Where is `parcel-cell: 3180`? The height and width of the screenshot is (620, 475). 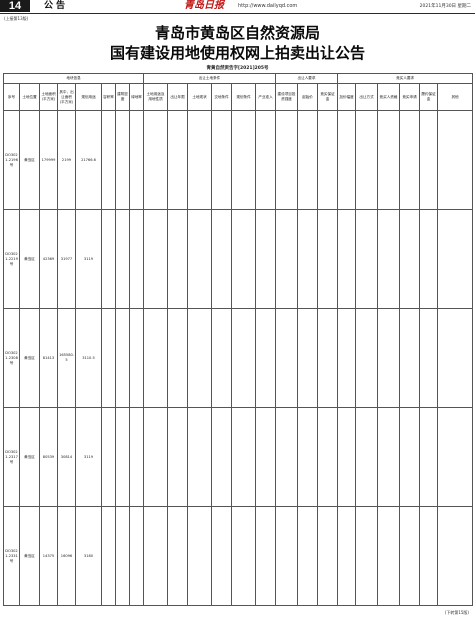 parcel-cell: 3180 is located at coordinates (88, 556).